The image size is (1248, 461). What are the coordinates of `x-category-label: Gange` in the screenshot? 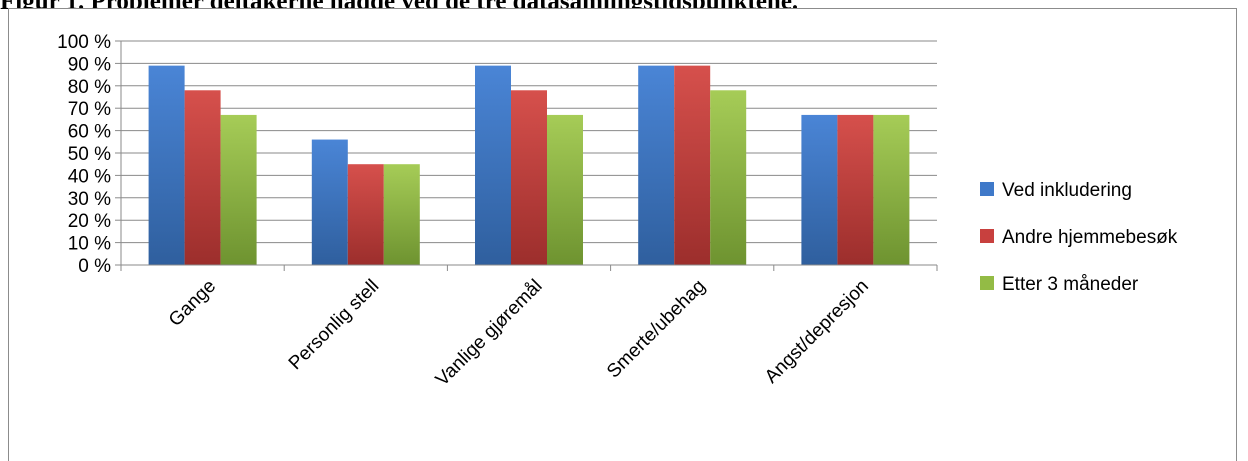 It's located at (192, 303).